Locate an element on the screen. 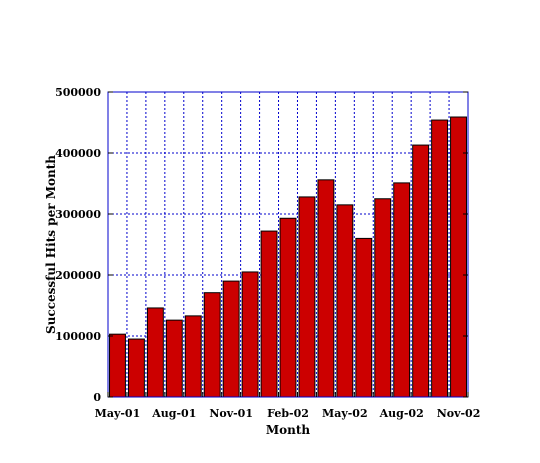 This screenshot has width=540, height=463. y-axis-label: Successful Hits per Month is located at coordinates (51, 244).